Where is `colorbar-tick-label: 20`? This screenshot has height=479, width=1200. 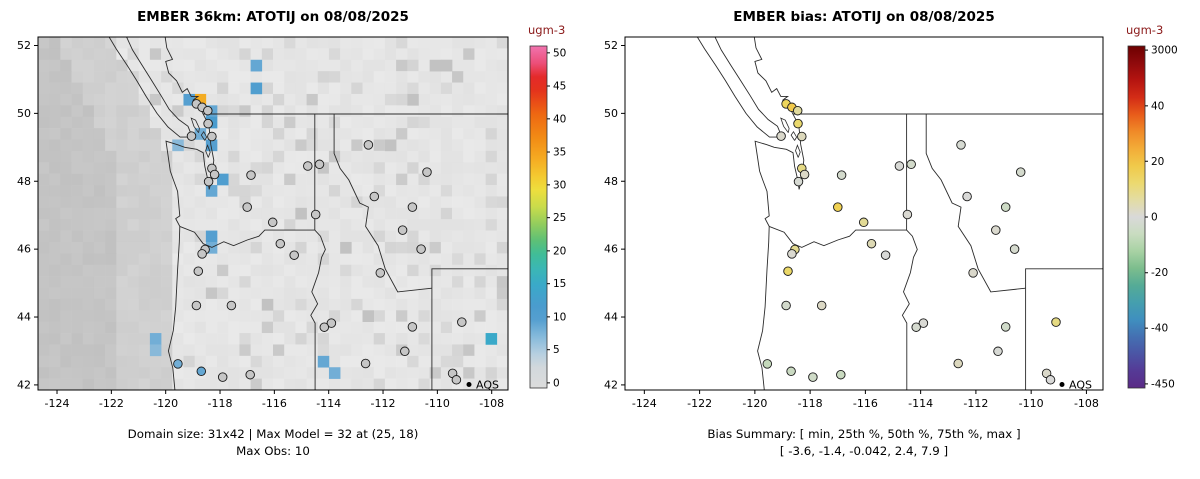 colorbar-tick-label: 20 is located at coordinates (559, 251).